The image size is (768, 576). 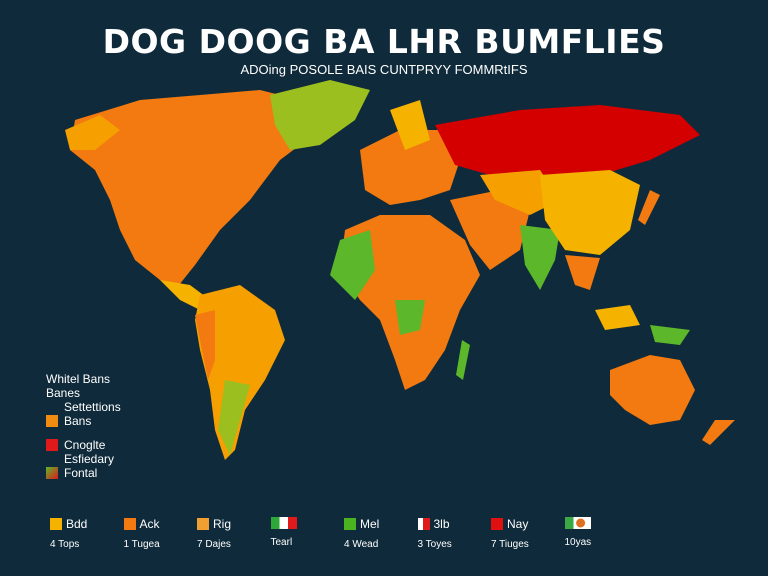 I want to click on region-middle-east, so click(x=490, y=230).